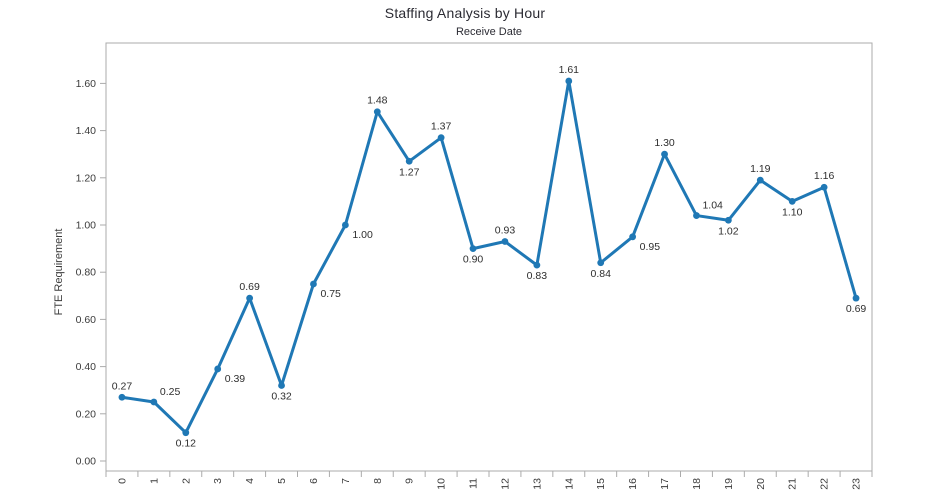 This screenshot has height=500, width=930. Describe the element at coordinates (792, 212) in the screenshot. I see `data-point-label: 1.10` at that location.